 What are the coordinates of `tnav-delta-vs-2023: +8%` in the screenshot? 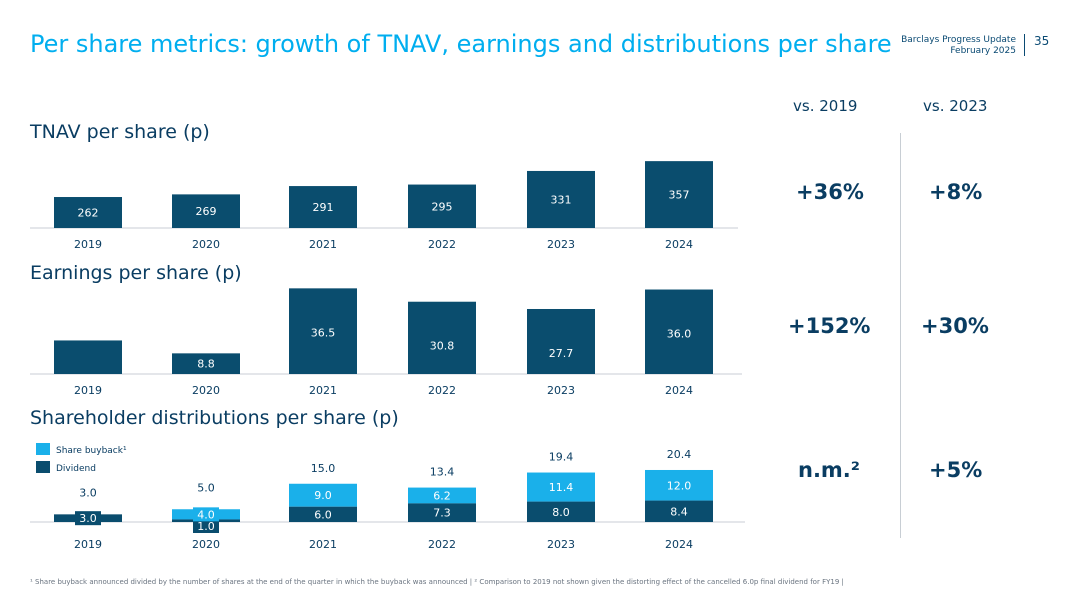 It's located at (956, 192).